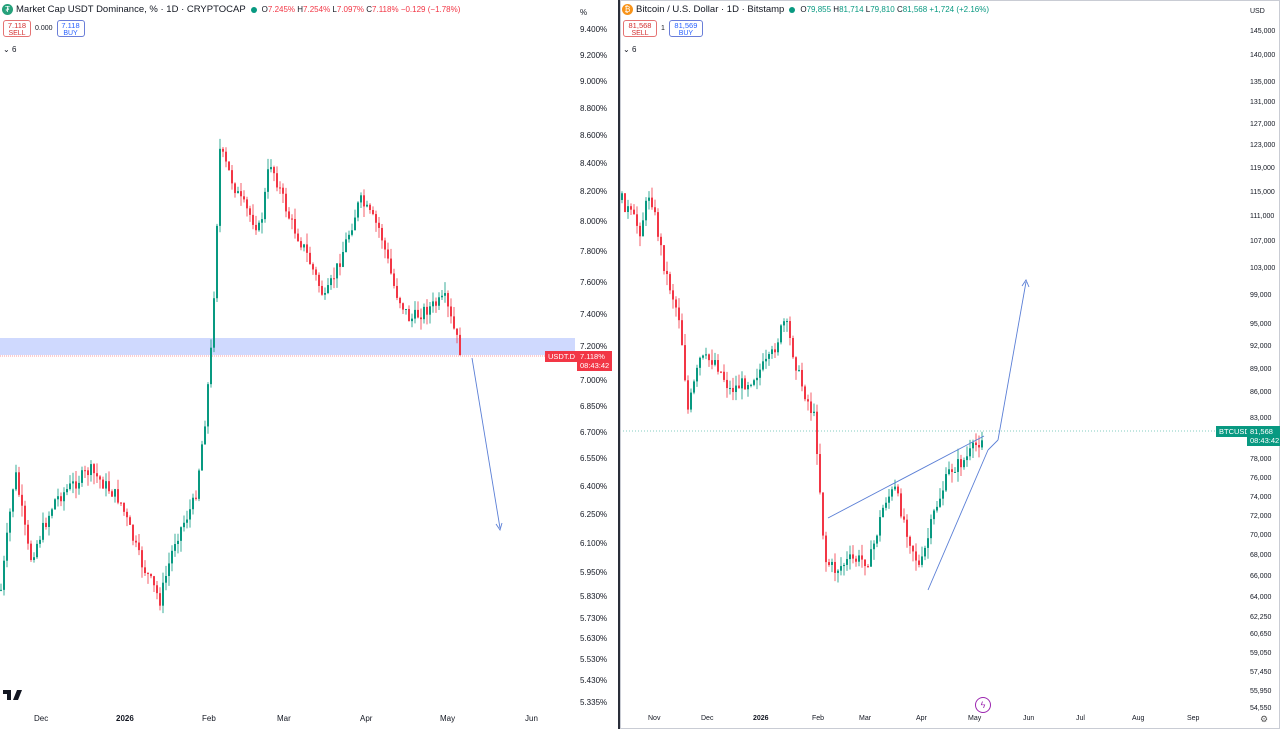 The height and width of the screenshot is (729, 1280). I want to click on price-axis-label: 70,000, so click(1261, 535).